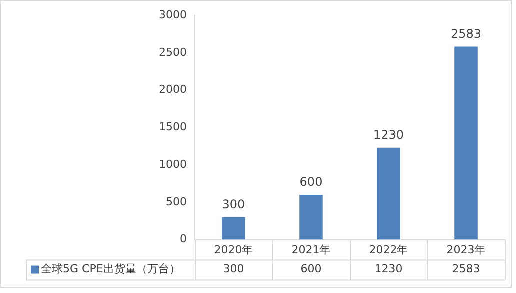  What do you see at coordinates (311, 249) in the screenshot?
I see `x-tick-label: 2021年` at bounding box center [311, 249].